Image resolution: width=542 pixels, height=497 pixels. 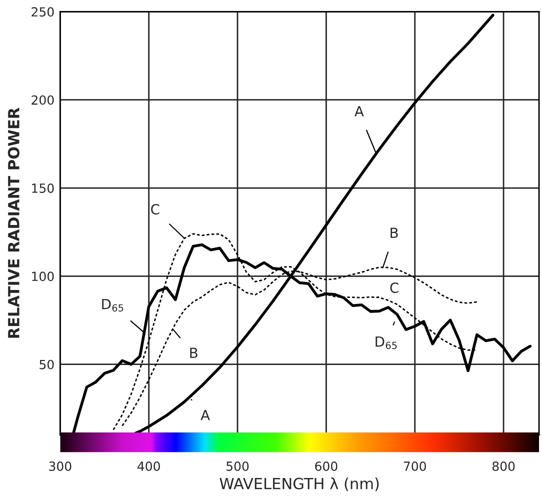 I want to click on y-tick-label: 200, so click(x=43, y=100).